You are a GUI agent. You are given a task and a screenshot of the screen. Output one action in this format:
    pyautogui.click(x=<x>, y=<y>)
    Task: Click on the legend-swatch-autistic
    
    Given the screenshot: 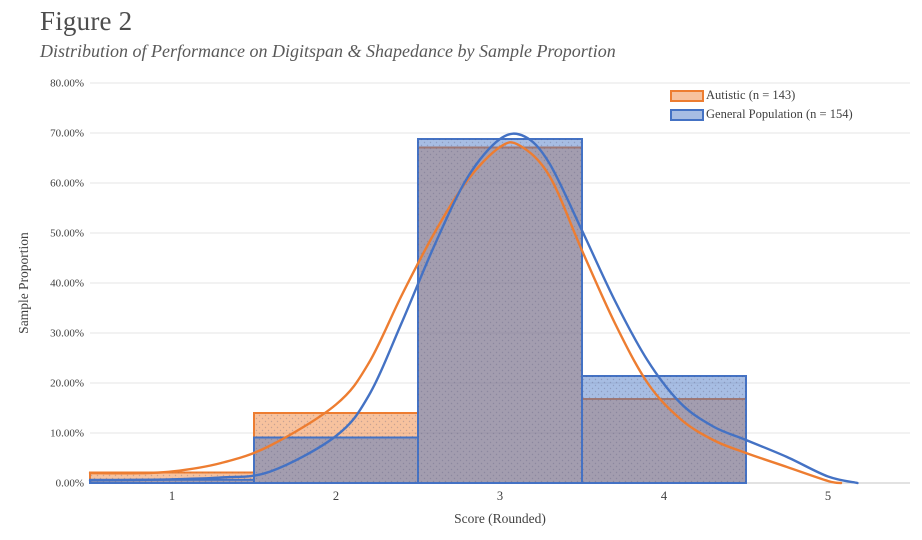 What is the action you would take?
    pyautogui.click(x=687, y=95)
    